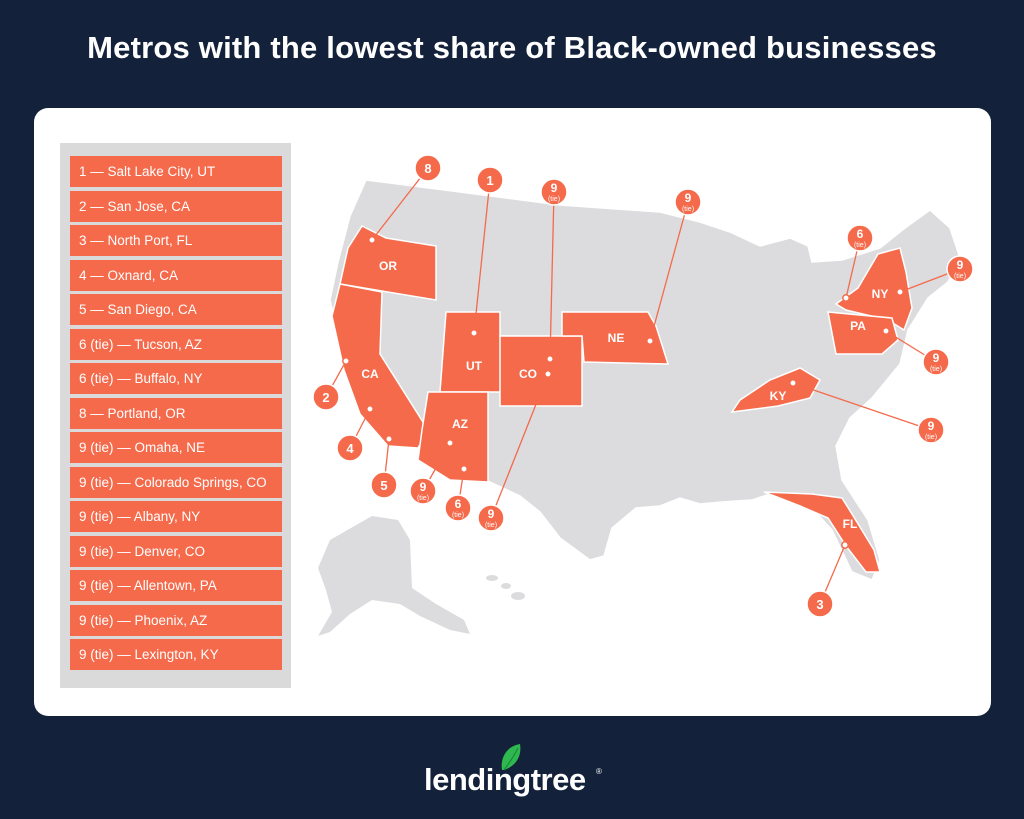 The height and width of the screenshot is (819, 1024). Describe the element at coordinates (822, 532) in the screenshot. I see `state-florida` at that location.